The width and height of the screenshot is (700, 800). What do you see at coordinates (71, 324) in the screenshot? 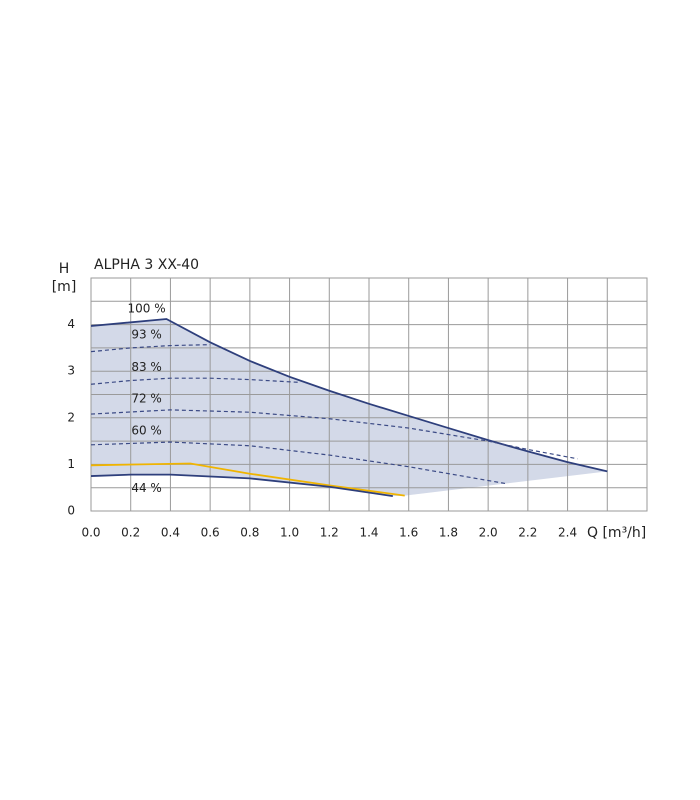
I see `y-tick-label: 4` at bounding box center [71, 324].